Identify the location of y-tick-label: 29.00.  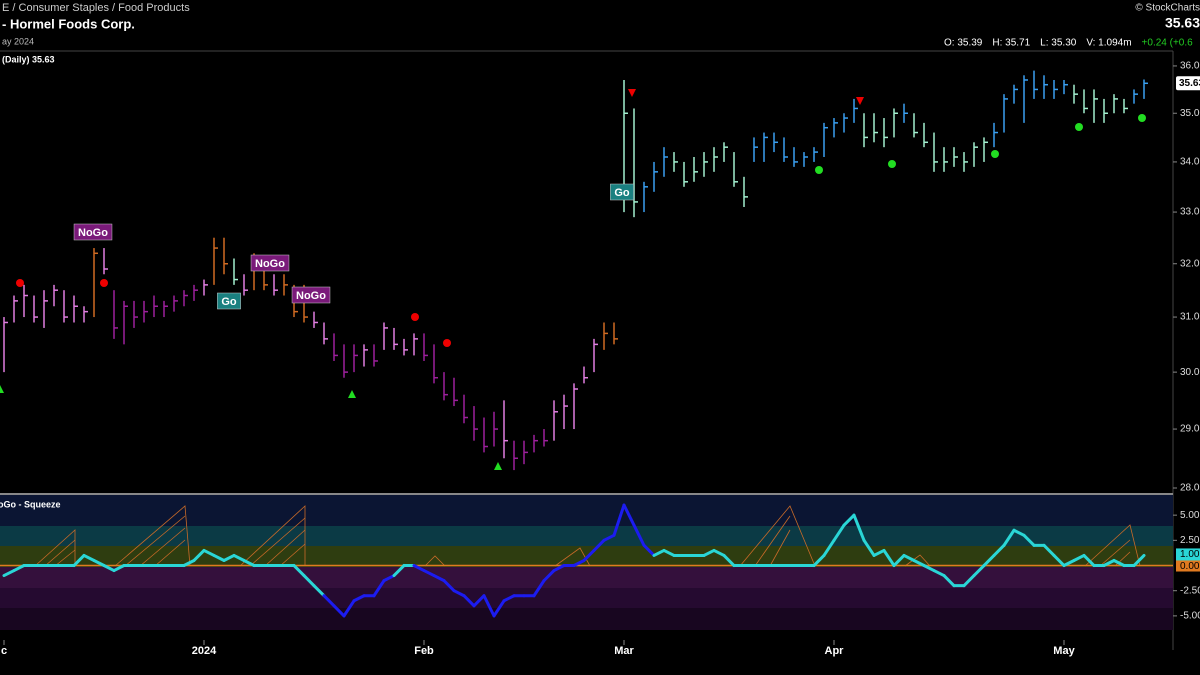
(1190, 429).